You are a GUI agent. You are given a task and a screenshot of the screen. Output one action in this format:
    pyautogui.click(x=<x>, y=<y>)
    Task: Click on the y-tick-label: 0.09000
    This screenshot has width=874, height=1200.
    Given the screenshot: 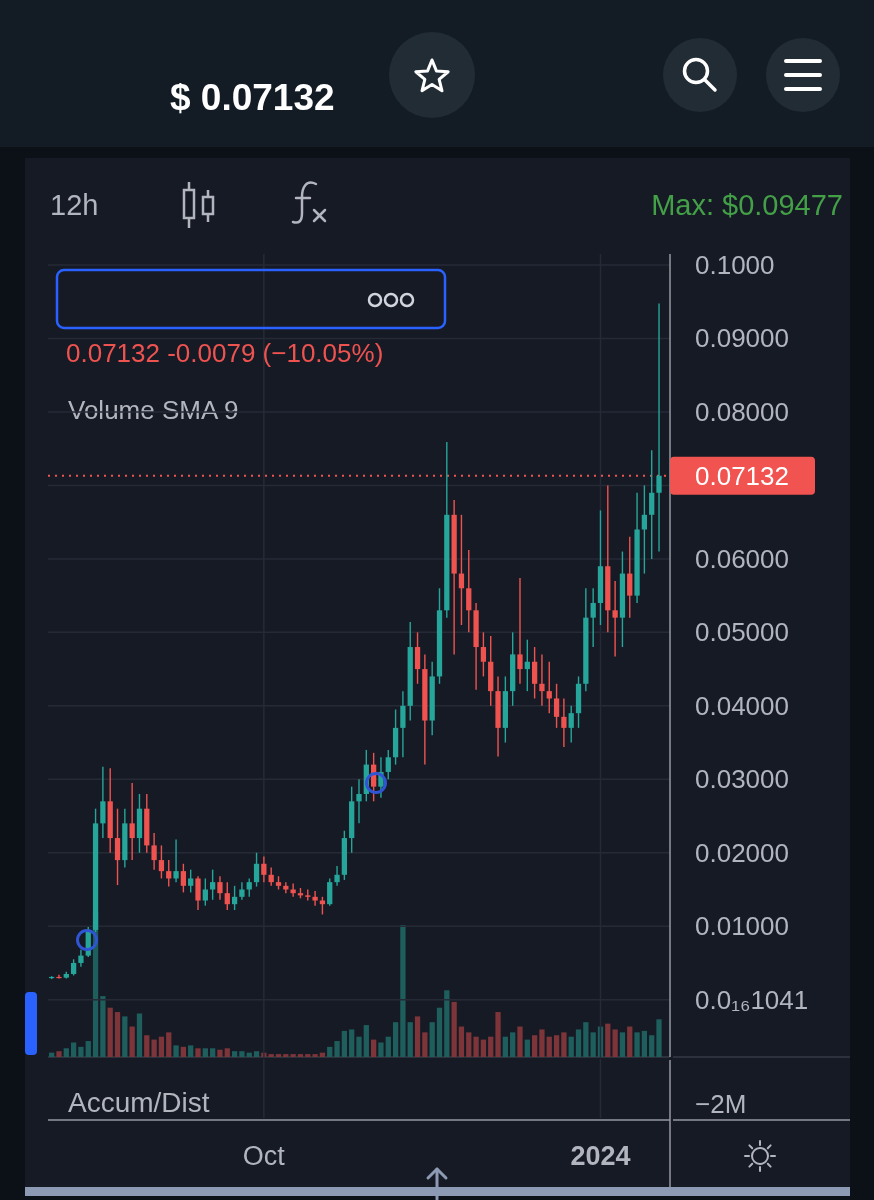 What is the action you would take?
    pyautogui.click(x=742, y=338)
    